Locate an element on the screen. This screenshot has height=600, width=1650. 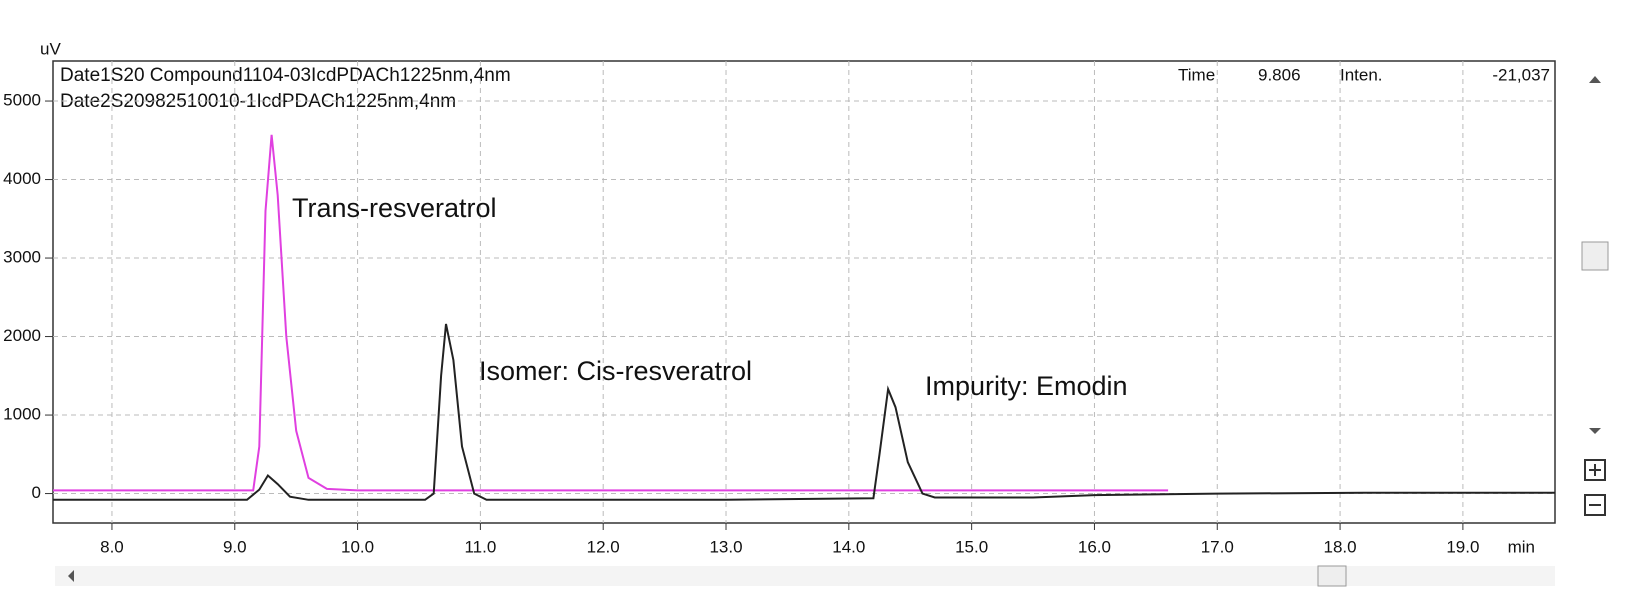
scroll-left is located at coordinates (71, 576).